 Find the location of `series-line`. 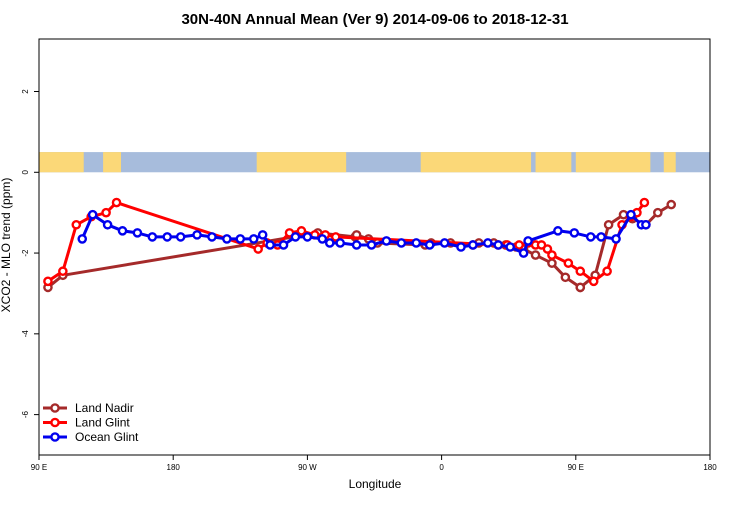

series-line is located at coordinates (346, 242).